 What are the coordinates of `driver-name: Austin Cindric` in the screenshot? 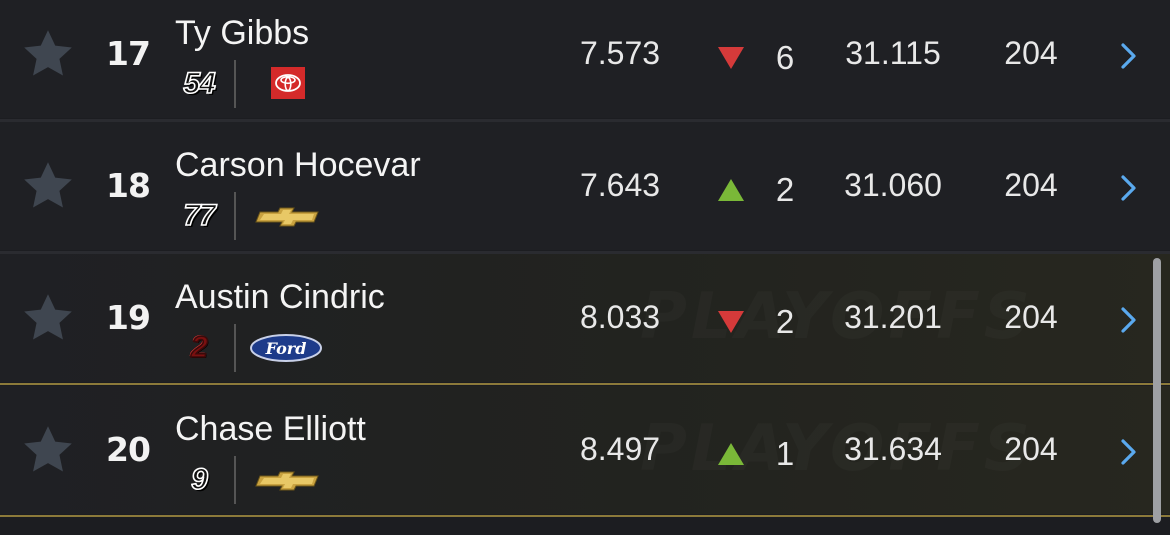 It's located at (280, 297).